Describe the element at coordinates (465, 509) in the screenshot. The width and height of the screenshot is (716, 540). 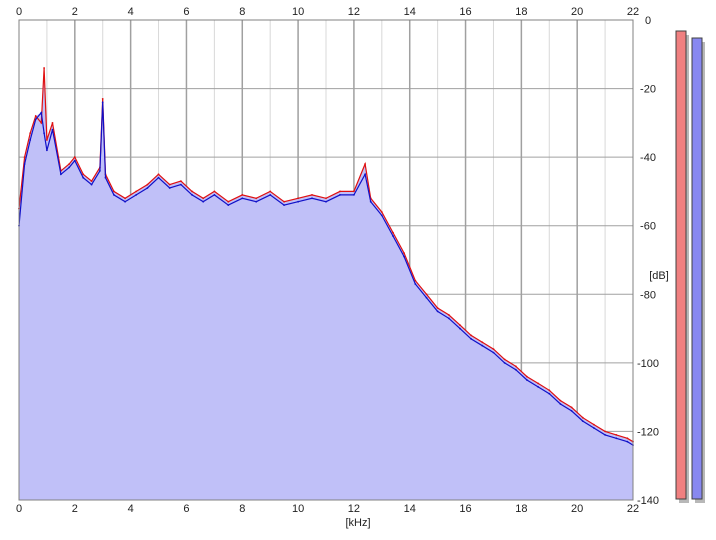
I see `x-tick-label-bottom: 16` at that location.